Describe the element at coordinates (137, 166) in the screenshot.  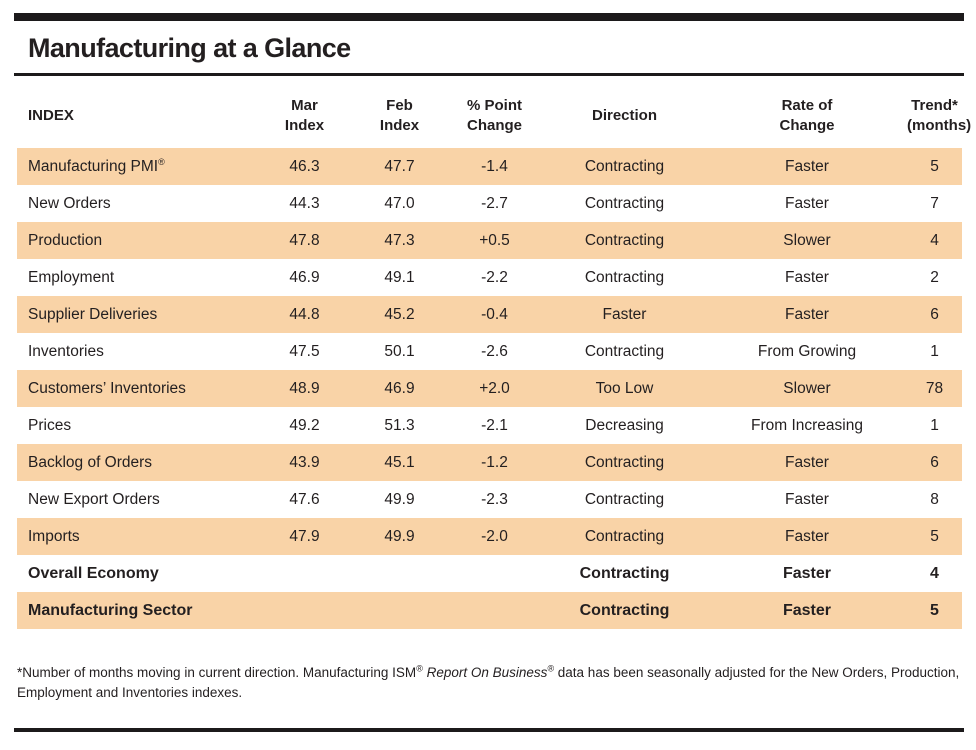
I see `row-label: Manufacturing PMI®` at that location.